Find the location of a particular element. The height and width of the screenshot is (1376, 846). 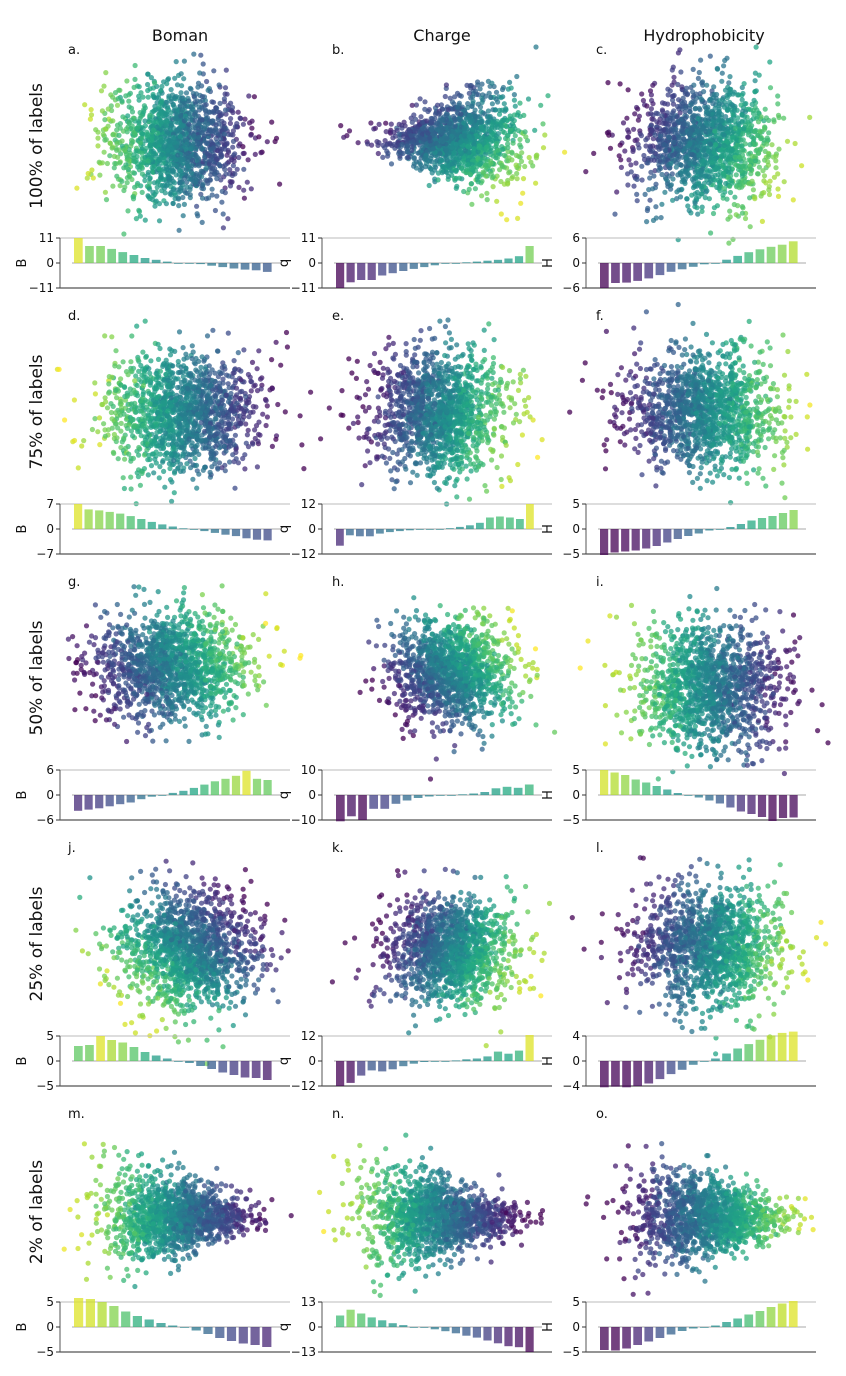

y-tick-label: −6 is located at coordinates (571, 288).